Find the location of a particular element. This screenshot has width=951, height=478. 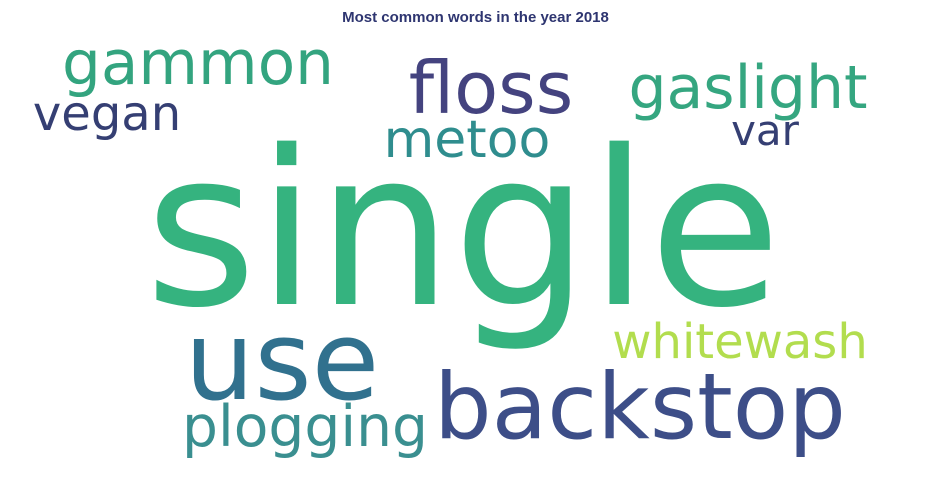

chart-title: Most common words in the year 2018 is located at coordinates (475, 17).